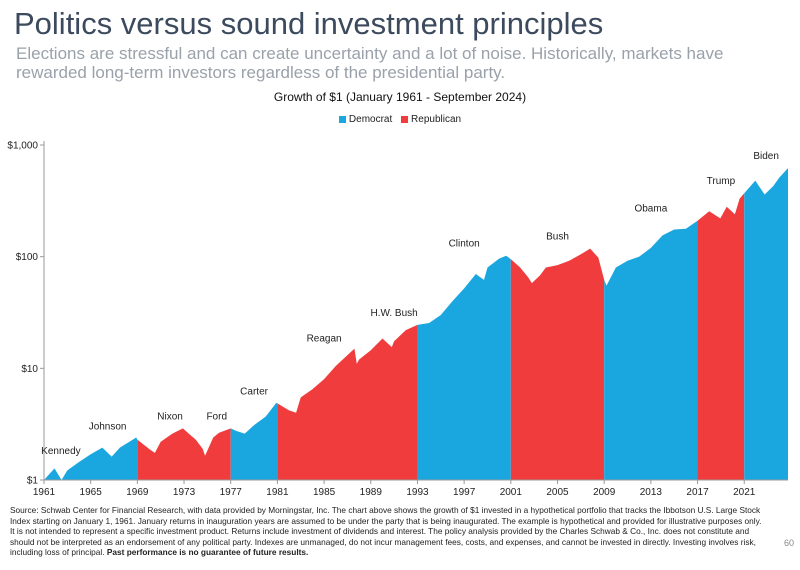  I want to click on president-label: Trump, so click(721, 181).